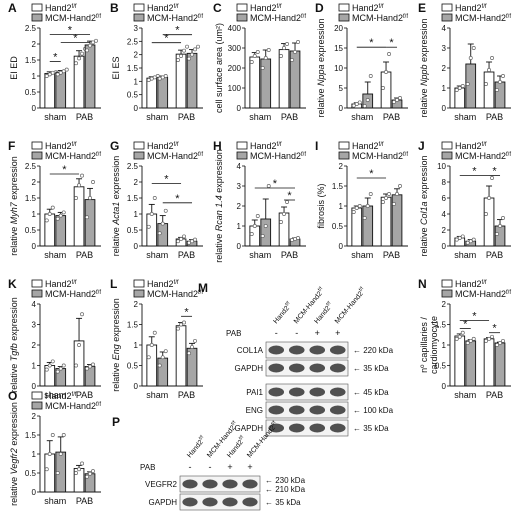  Describe the element at coordinates (422, 284) in the screenshot. I see `panel-letter: N` at that location.